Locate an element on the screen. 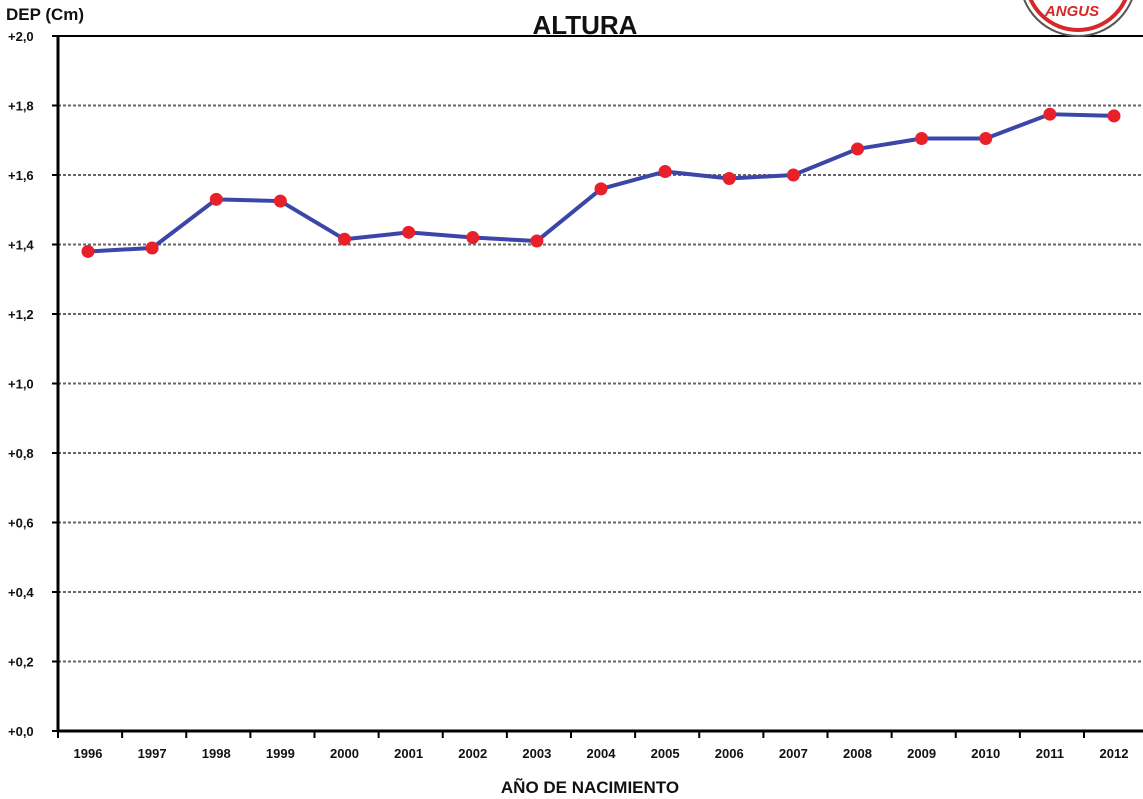 Image resolution: width=1143 pixels, height=799 pixels. y-tick-label: +0,4 is located at coordinates (21, 592).